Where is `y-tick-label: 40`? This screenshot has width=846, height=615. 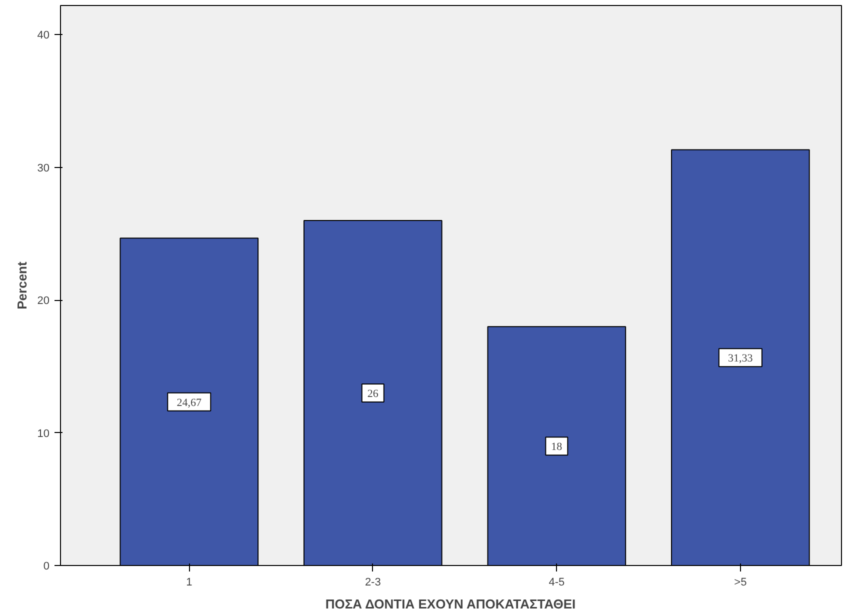
y-tick-label: 40 is located at coordinates (43, 36).